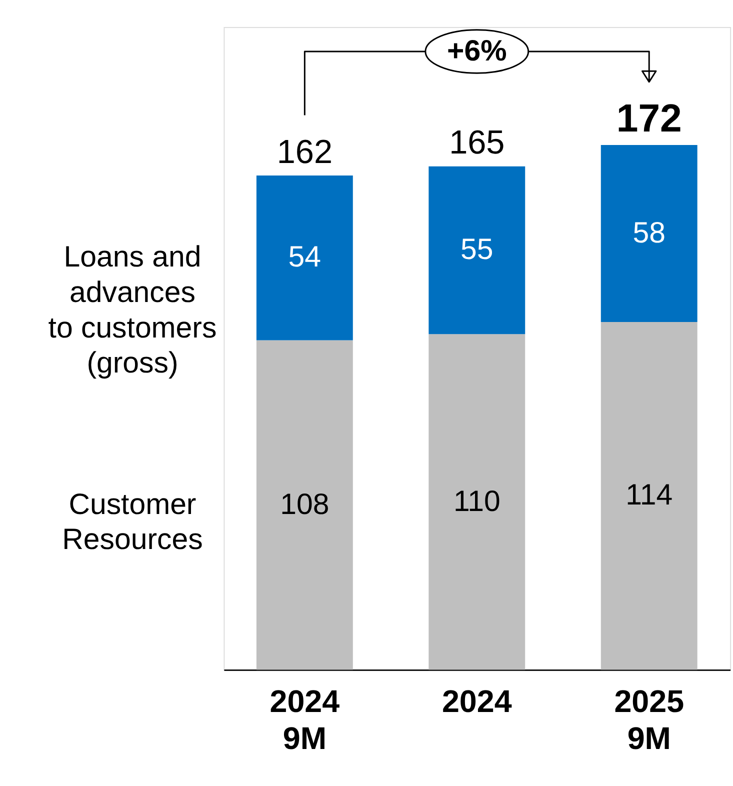  I want to click on total-label: 165, so click(477, 143).